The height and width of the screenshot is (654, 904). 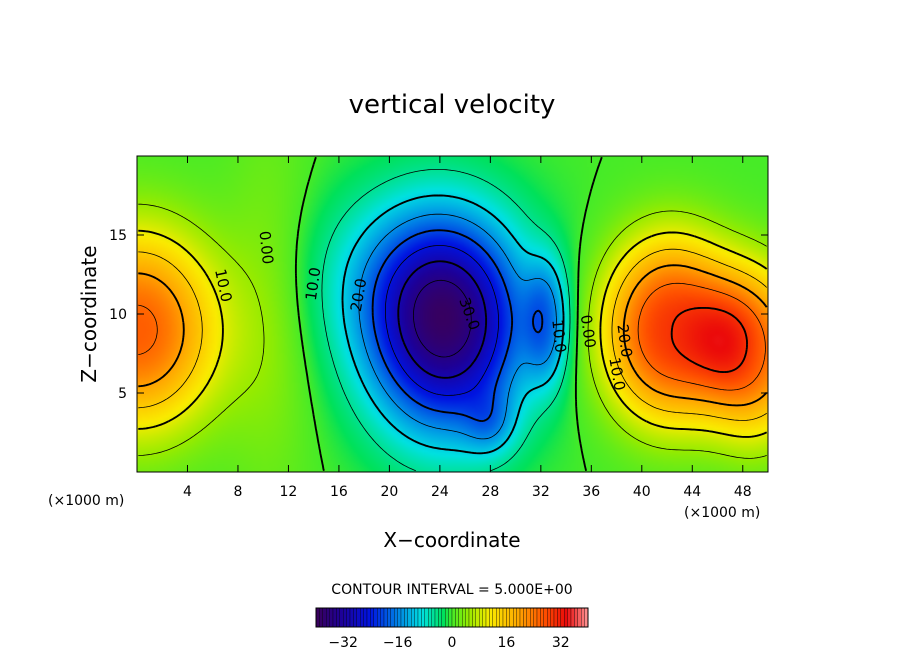 What do you see at coordinates (118, 236) in the screenshot?
I see `y-tick-label: 15` at bounding box center [118, 236].